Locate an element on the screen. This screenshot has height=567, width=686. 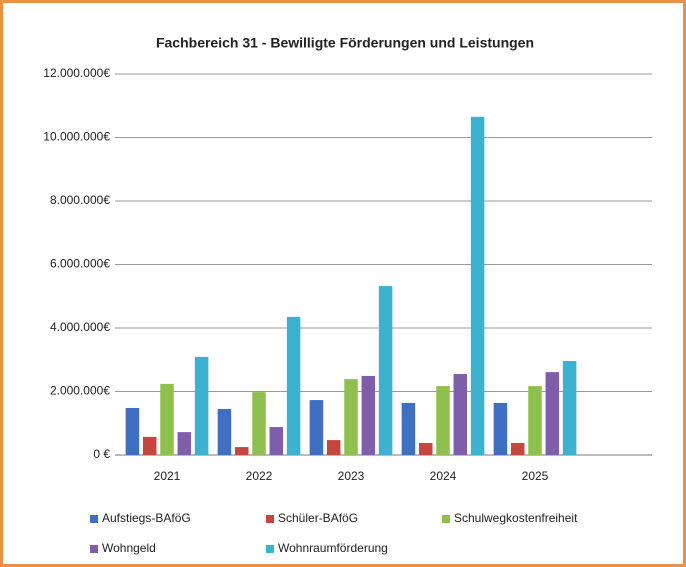
y-tick-label: 10.000.000€ is located at coordinates (76, 137).